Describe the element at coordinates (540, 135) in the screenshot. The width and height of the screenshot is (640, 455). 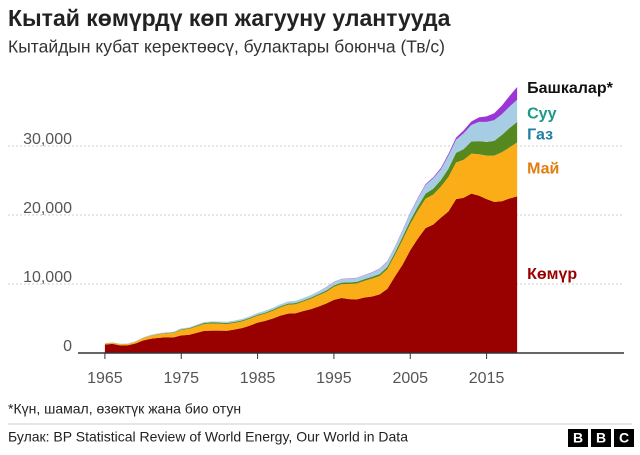
I see `legend-label: Газ` at that location.